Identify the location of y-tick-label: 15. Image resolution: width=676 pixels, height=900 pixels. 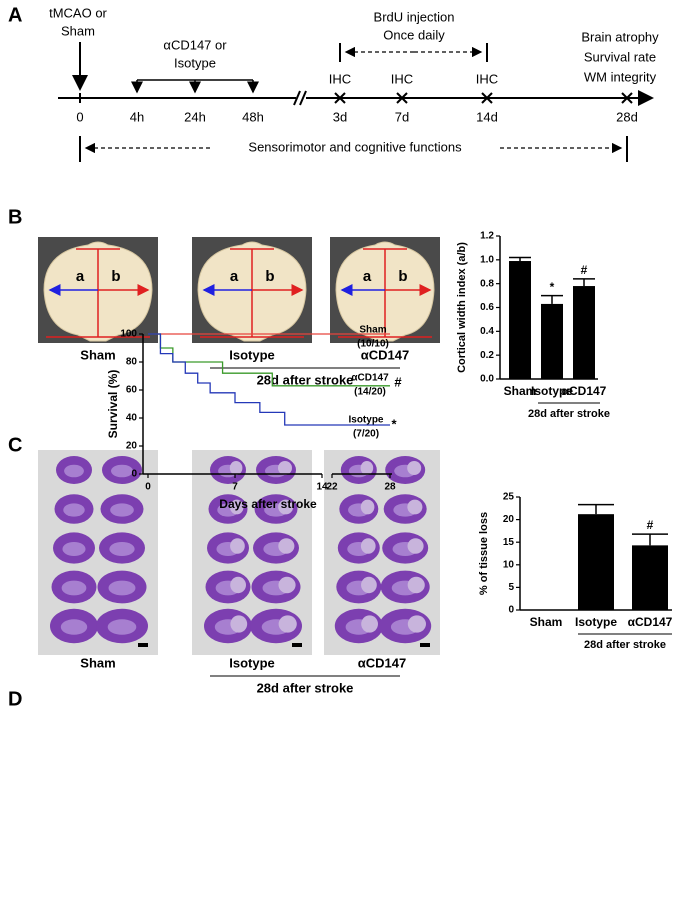
(509, 542).